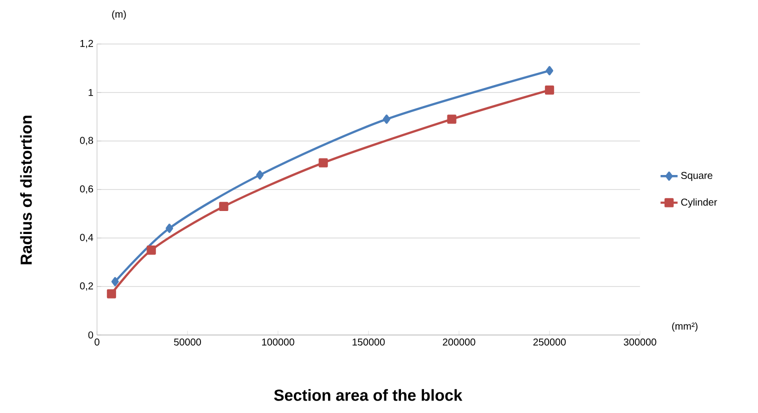  I want to click on y-tick-label: 0, so click(91, 335).